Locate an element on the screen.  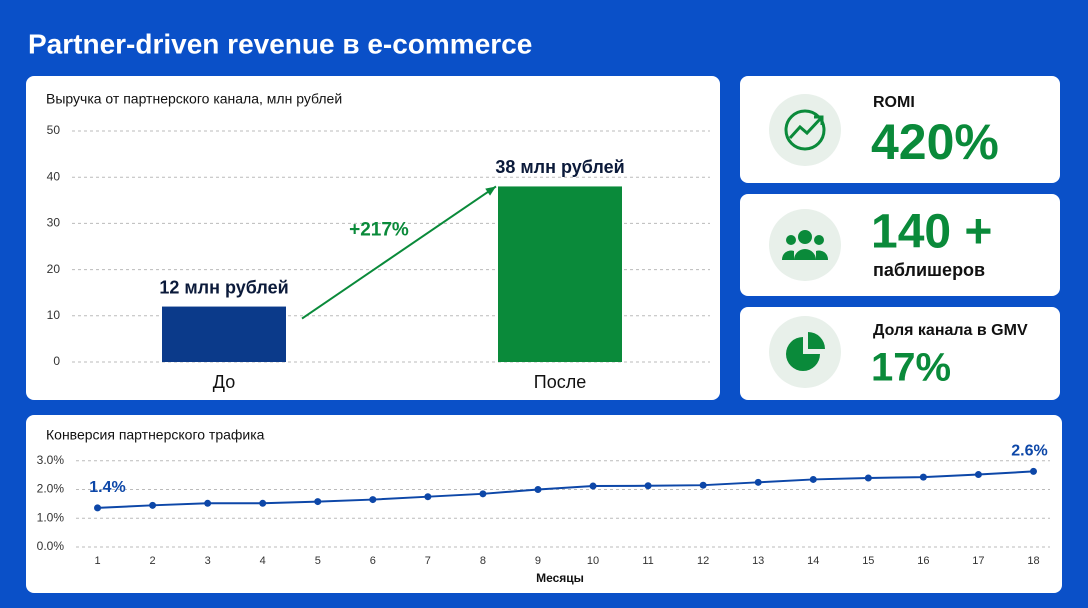
page-title: Partner-driven revenue в e-commerce is located at coordinates (280, 43).